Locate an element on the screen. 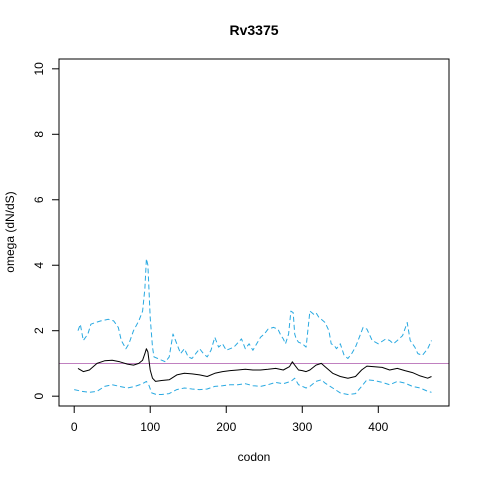 Image resolution: width=480 pixels, height=480 pixels. x-tick-label: 0 is located at coordinates (74, 427).